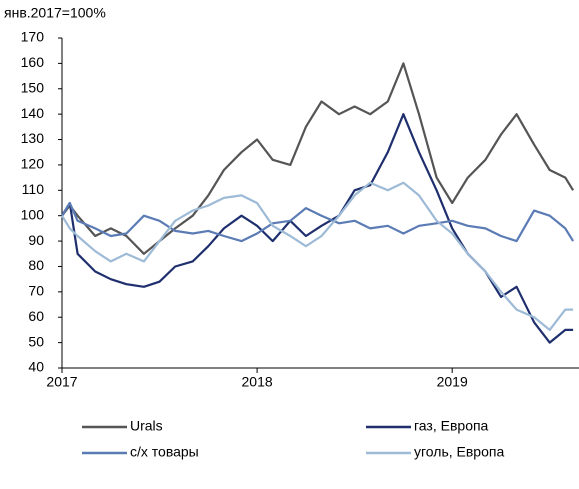  What do you see at coordinates (61, 382) in the screenshot?
I see `x-tick-label: 2017` at bounding box center [61, 382].